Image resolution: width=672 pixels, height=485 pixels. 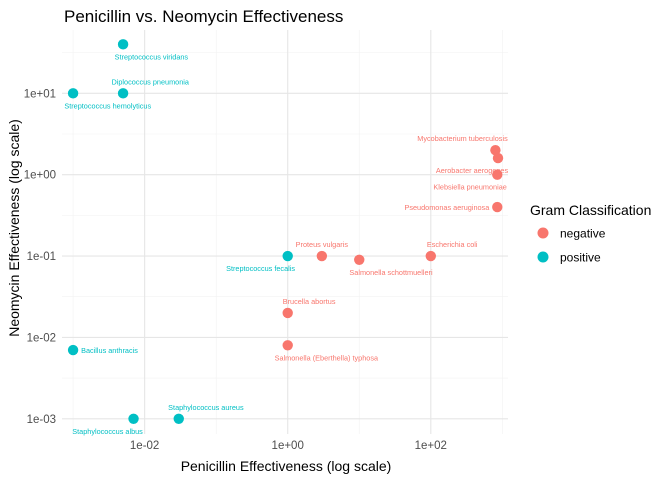 What do you see at coordinates (327, 357) in the screenshot?
I see `point-label: Salmonella (Eberthella) typhosa` at bounding box center [327, 357].